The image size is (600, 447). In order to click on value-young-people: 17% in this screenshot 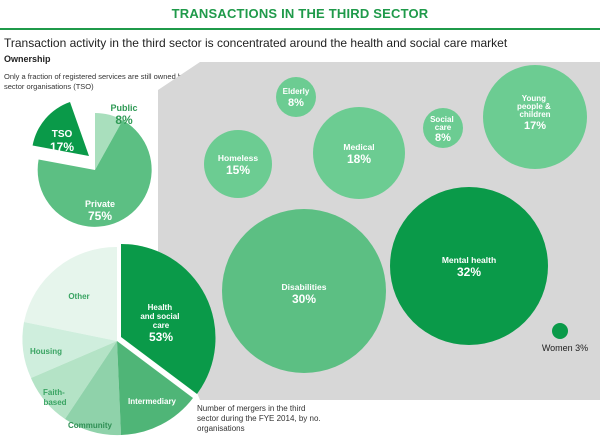, I will do `click(535, 126)`.